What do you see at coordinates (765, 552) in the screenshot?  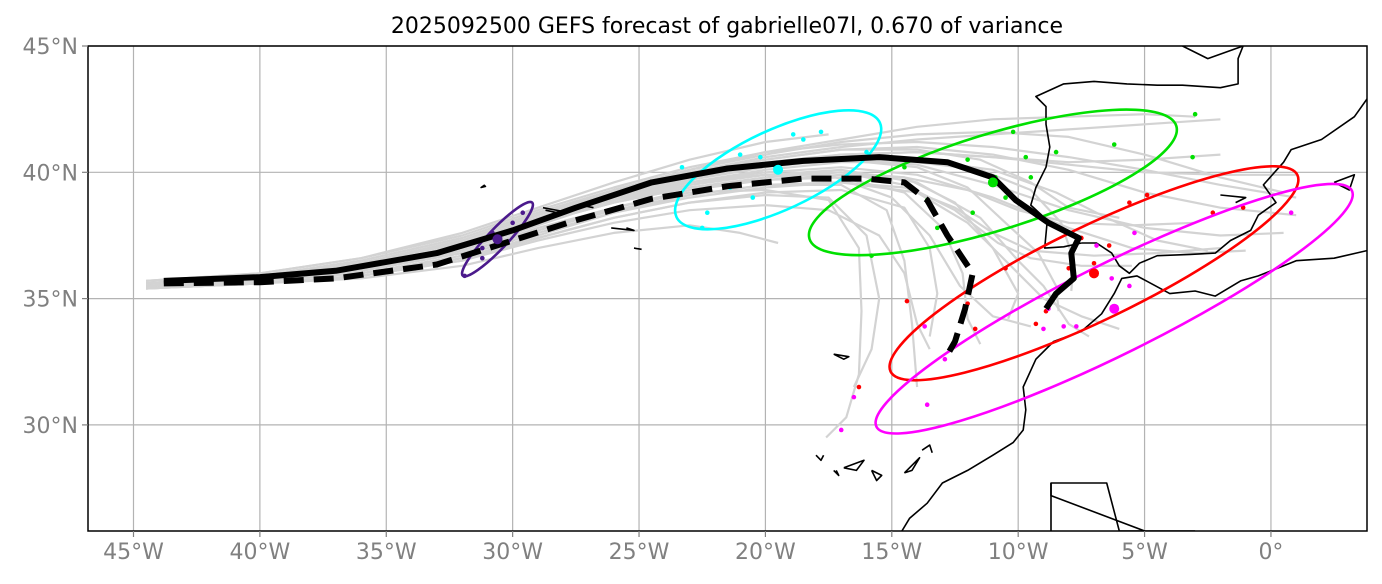 I see `x-tick-label: 20°W` at bounding box center [765, 552].